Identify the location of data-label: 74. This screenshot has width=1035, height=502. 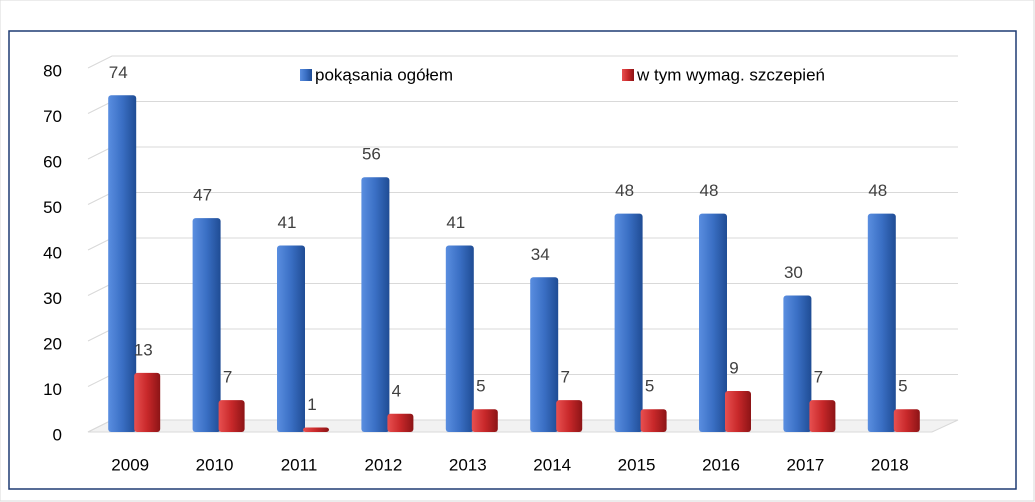
(118, 72).